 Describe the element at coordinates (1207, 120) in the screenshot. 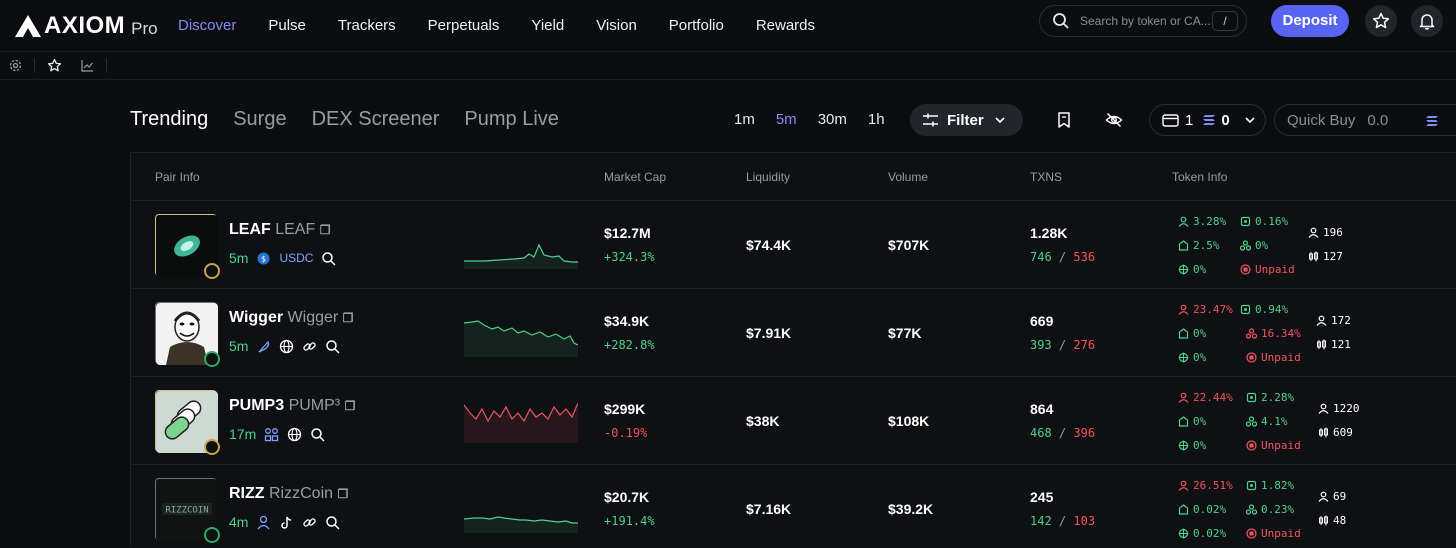

I see `wallet-selector: 1 0` at that location.